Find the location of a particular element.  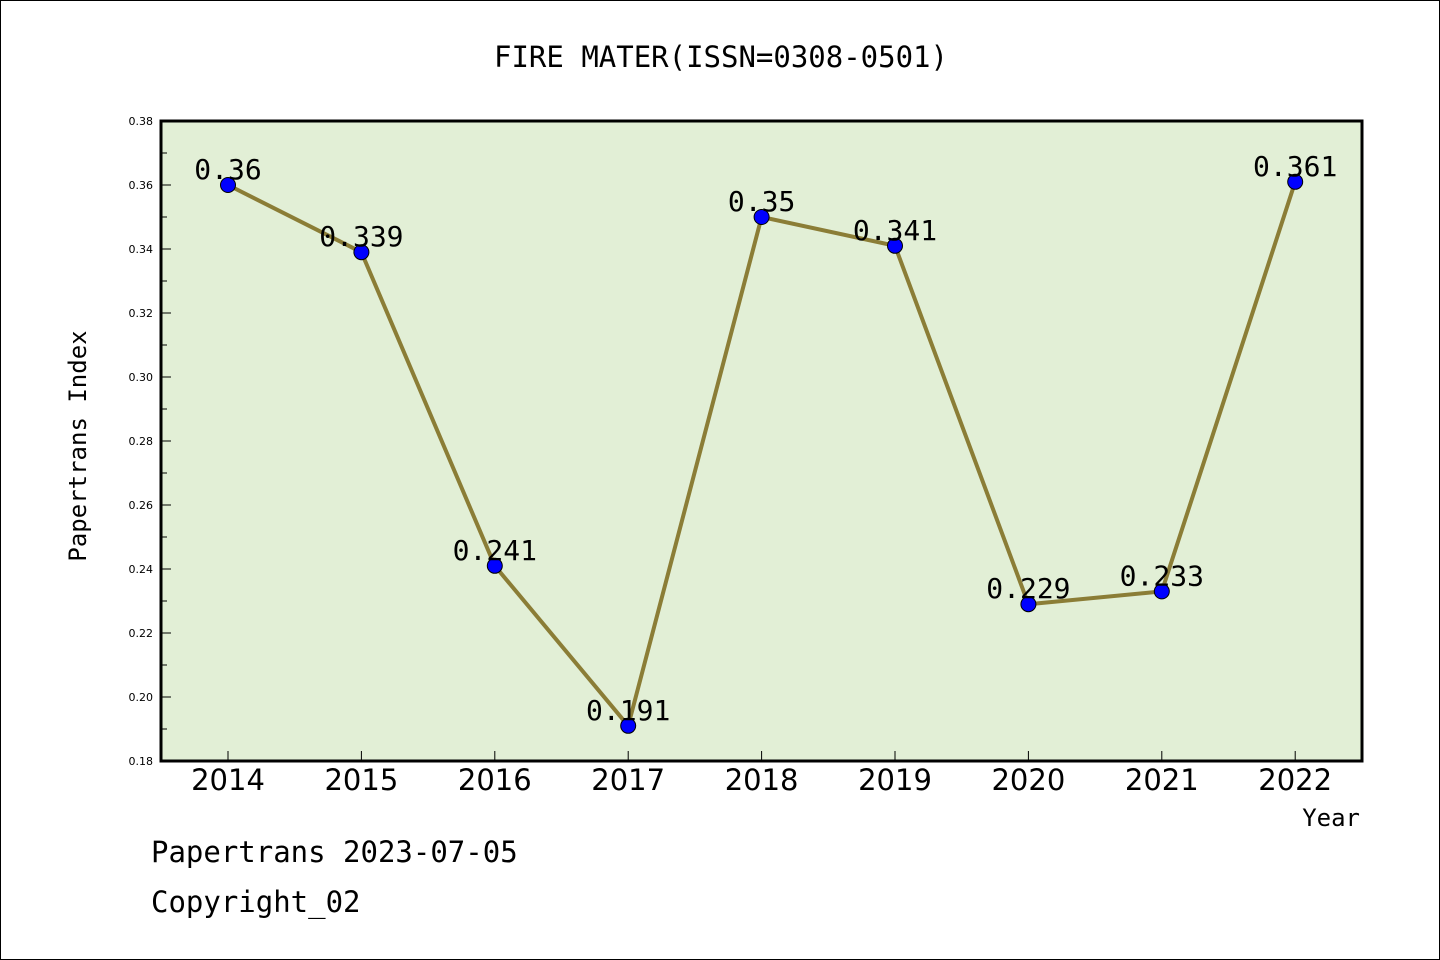

x-tick-label: 2017 is located at coordinates (628, 780).